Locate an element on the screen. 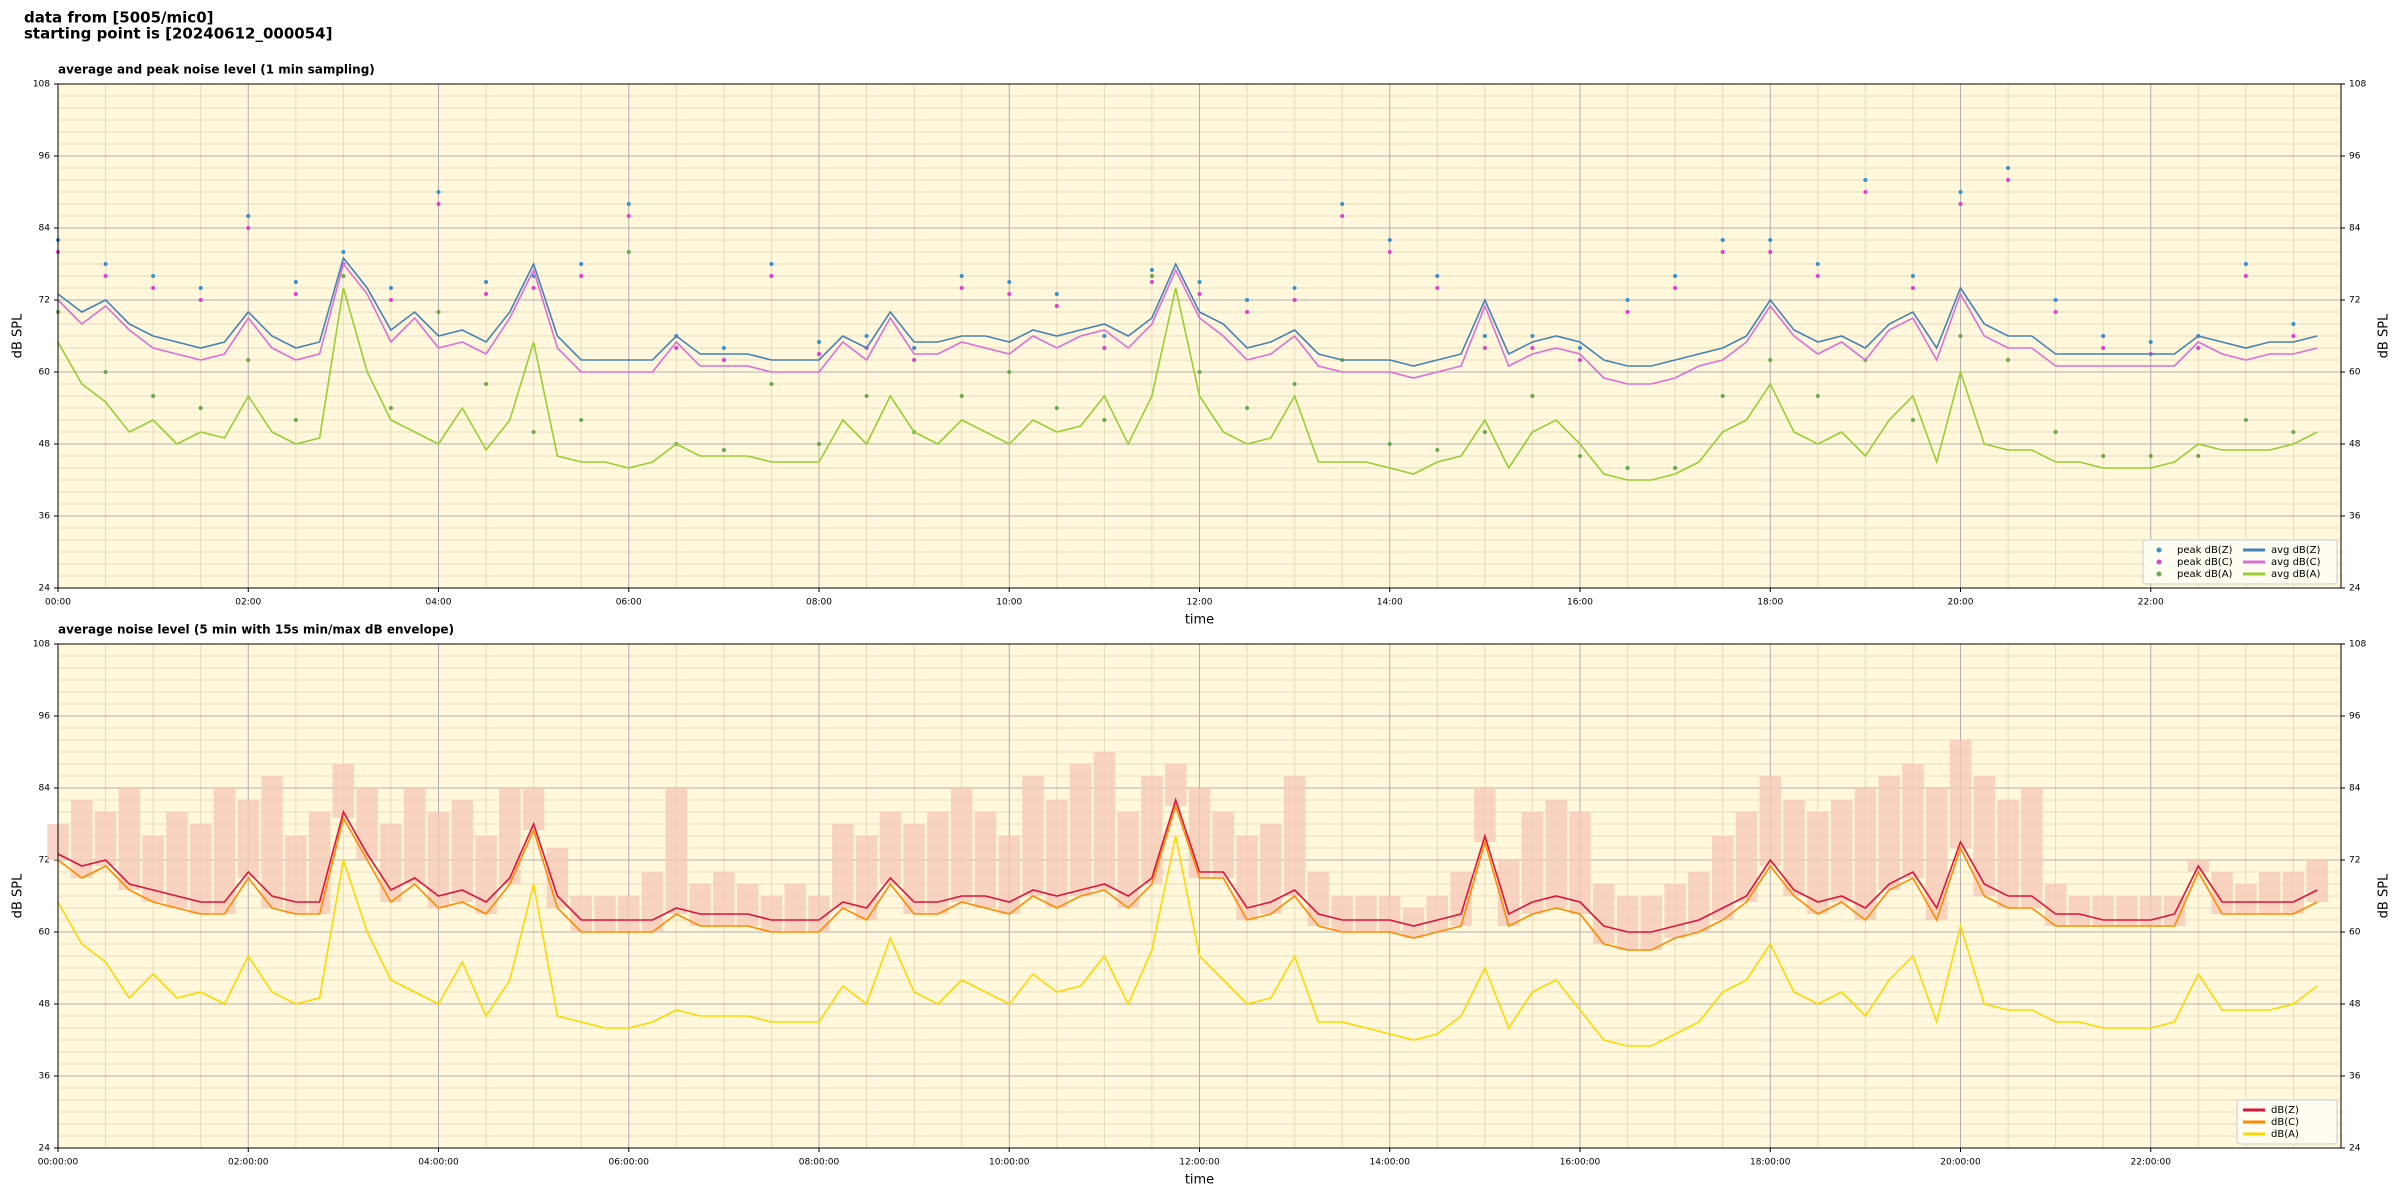 This screenshot has height=1200, width=2400. x-tick-label: 06:00:00 is located at coordinates (629, 1163).